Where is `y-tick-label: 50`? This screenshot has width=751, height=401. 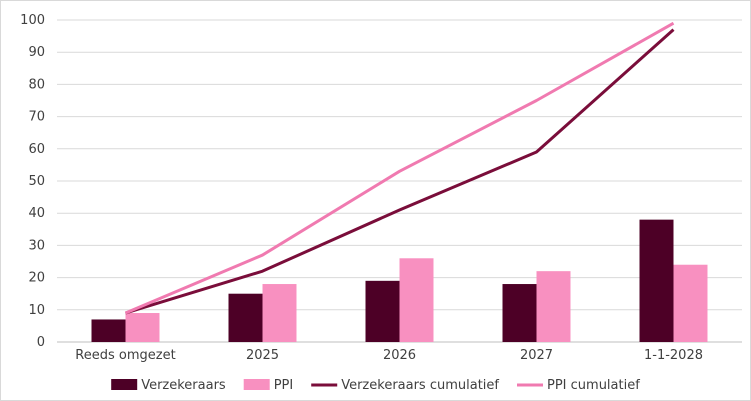 y-tick-label: 50 is located at coordinates (36, 181).